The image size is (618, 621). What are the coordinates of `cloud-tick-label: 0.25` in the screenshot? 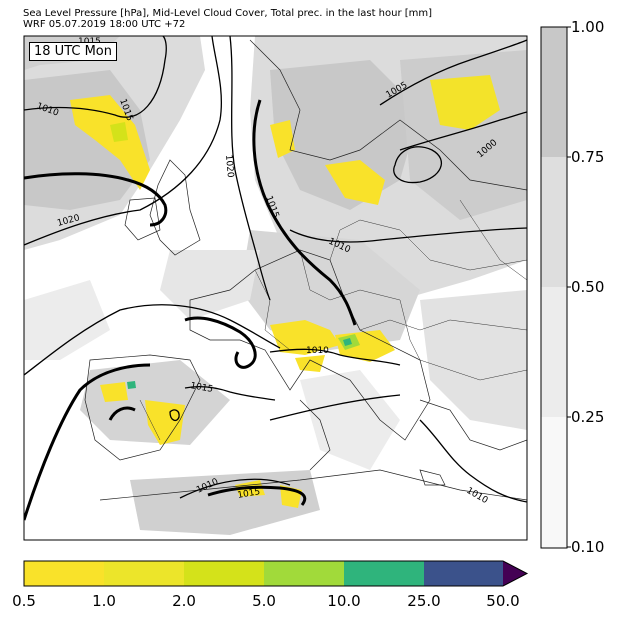 It's located at (588, 417).